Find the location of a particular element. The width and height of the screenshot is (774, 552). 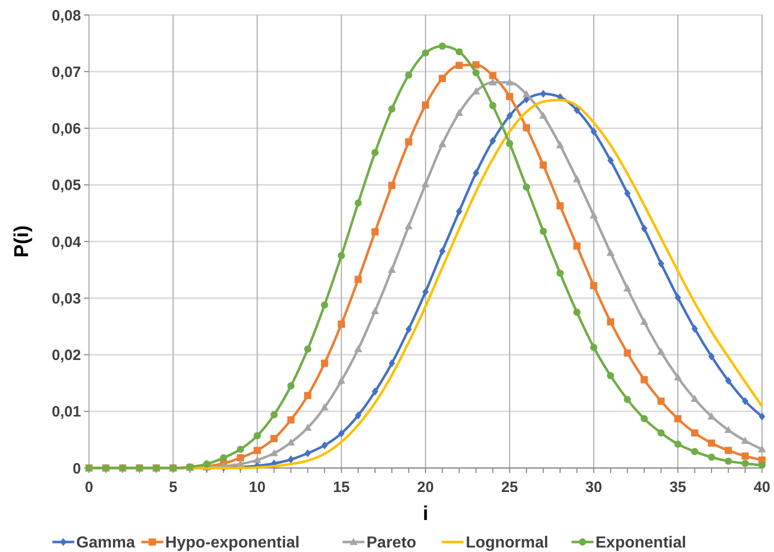

y-tick-label: 0,05 is located at coordinates (66, 185).